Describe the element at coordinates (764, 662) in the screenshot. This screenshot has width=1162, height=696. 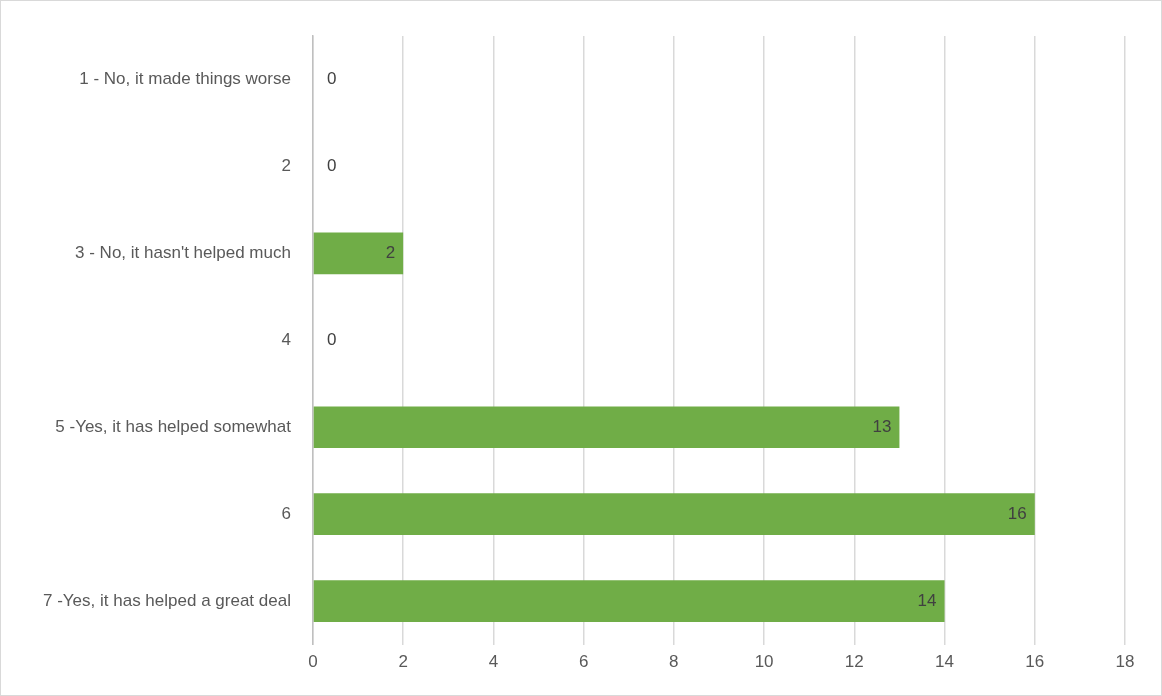
I see `x-tick-label: 10` at that location.